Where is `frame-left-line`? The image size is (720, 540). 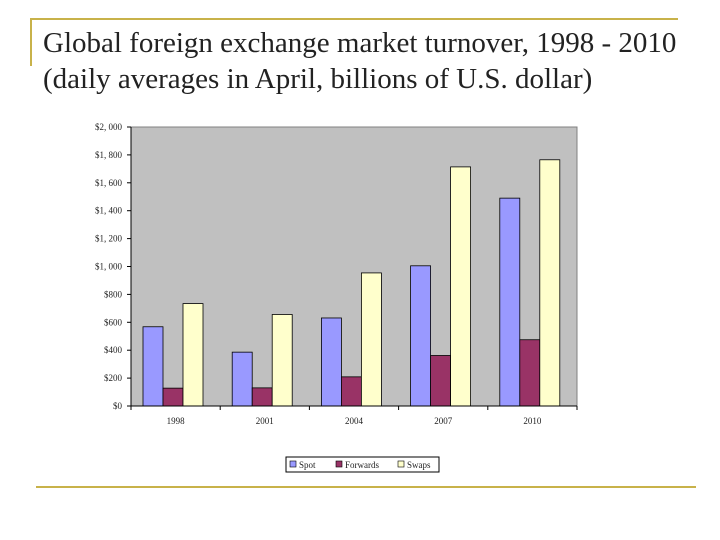 frame-left-line is located at coordinates (31, 42).